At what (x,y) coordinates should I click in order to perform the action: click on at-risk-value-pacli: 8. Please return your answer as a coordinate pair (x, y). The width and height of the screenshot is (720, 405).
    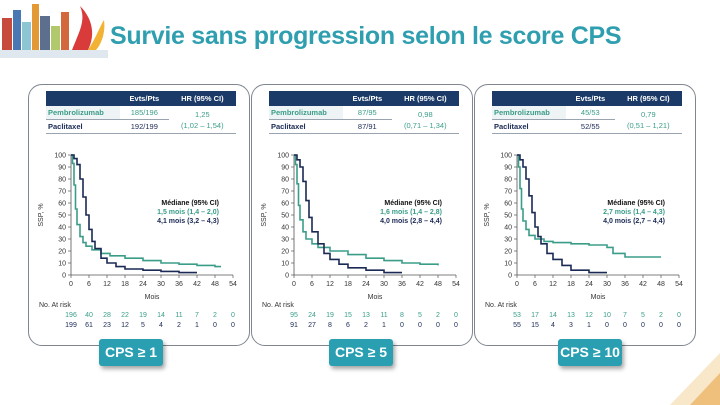
    Looking at the image, I should click on (330, 325).